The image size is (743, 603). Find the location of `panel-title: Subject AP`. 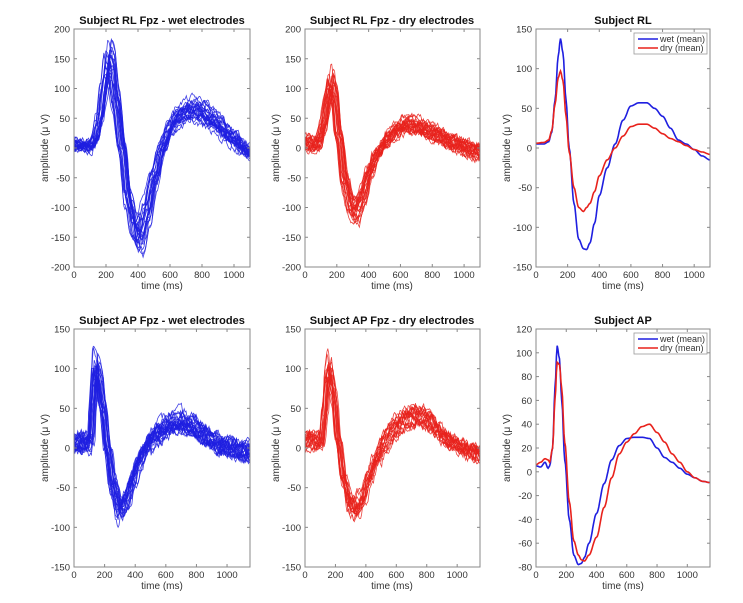

panel-title: Subject AP is located at coordinates (623, 321).